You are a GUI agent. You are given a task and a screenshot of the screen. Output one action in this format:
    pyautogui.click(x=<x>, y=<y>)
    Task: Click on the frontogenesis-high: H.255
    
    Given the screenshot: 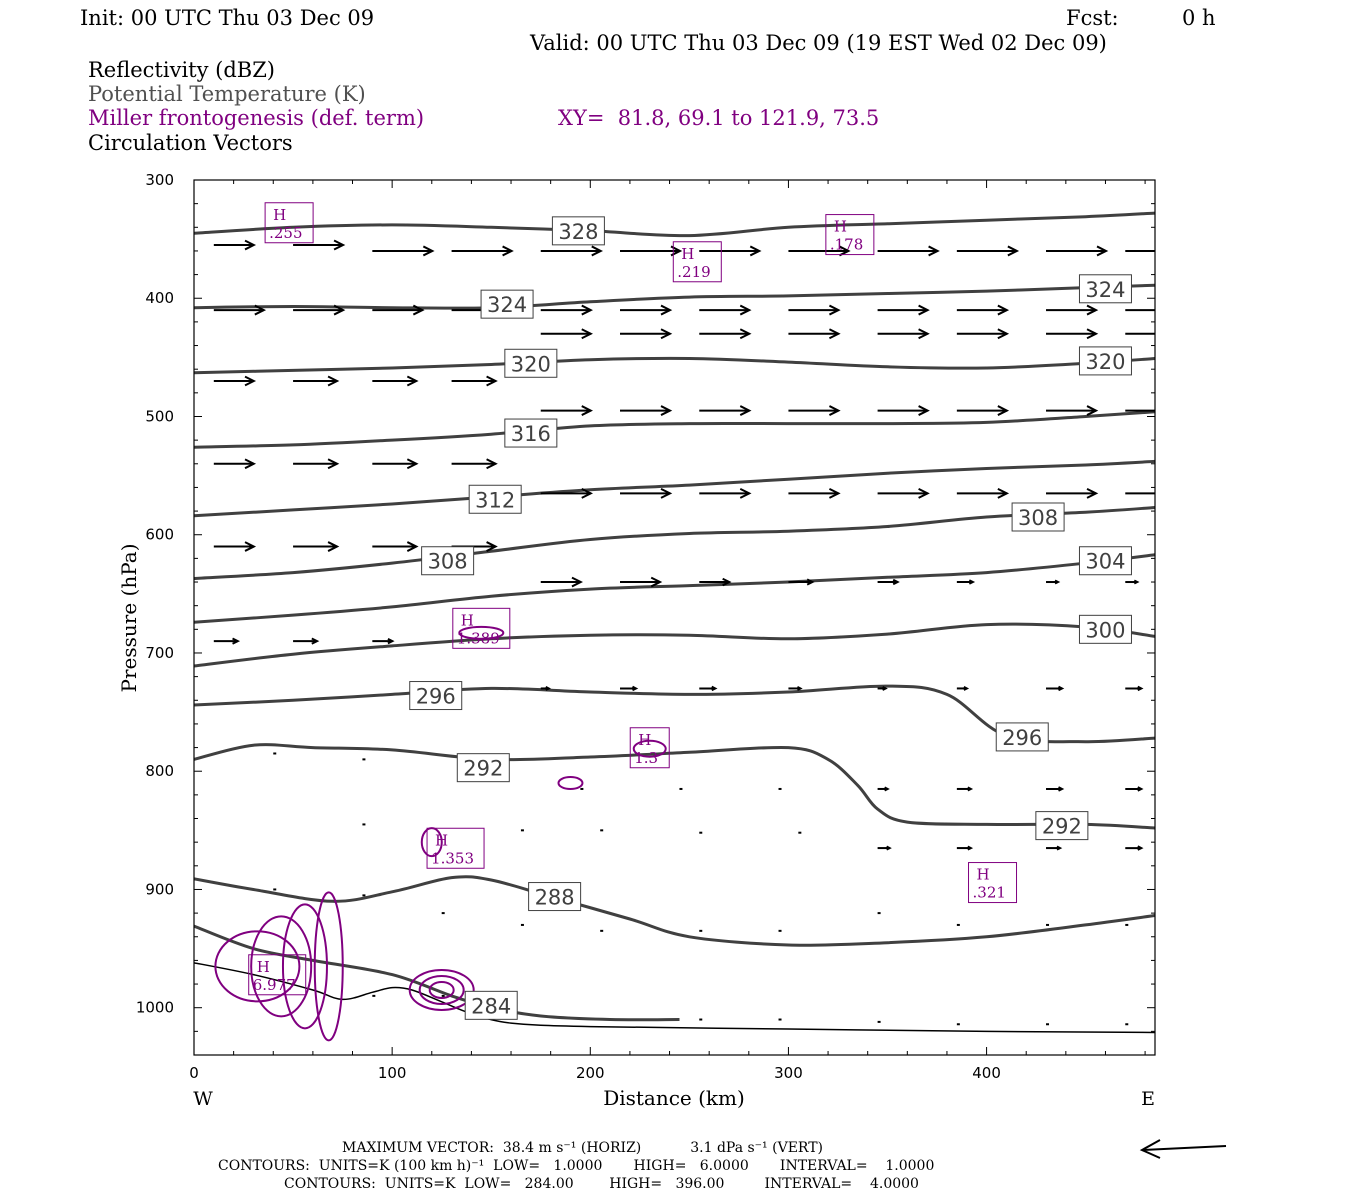 What is the action you would take?
    pyautogui.click(x=289, y=223)
    